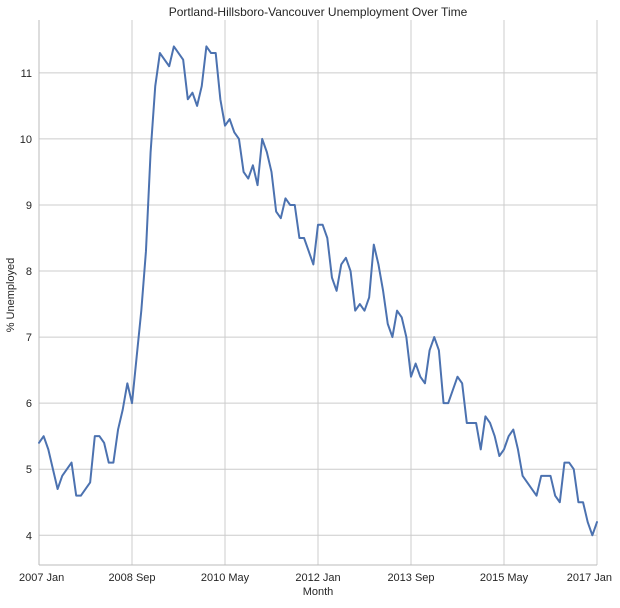 This screenshot has width=620, height=608. I want to click on y-tick-label: 4, so click(29, 536).